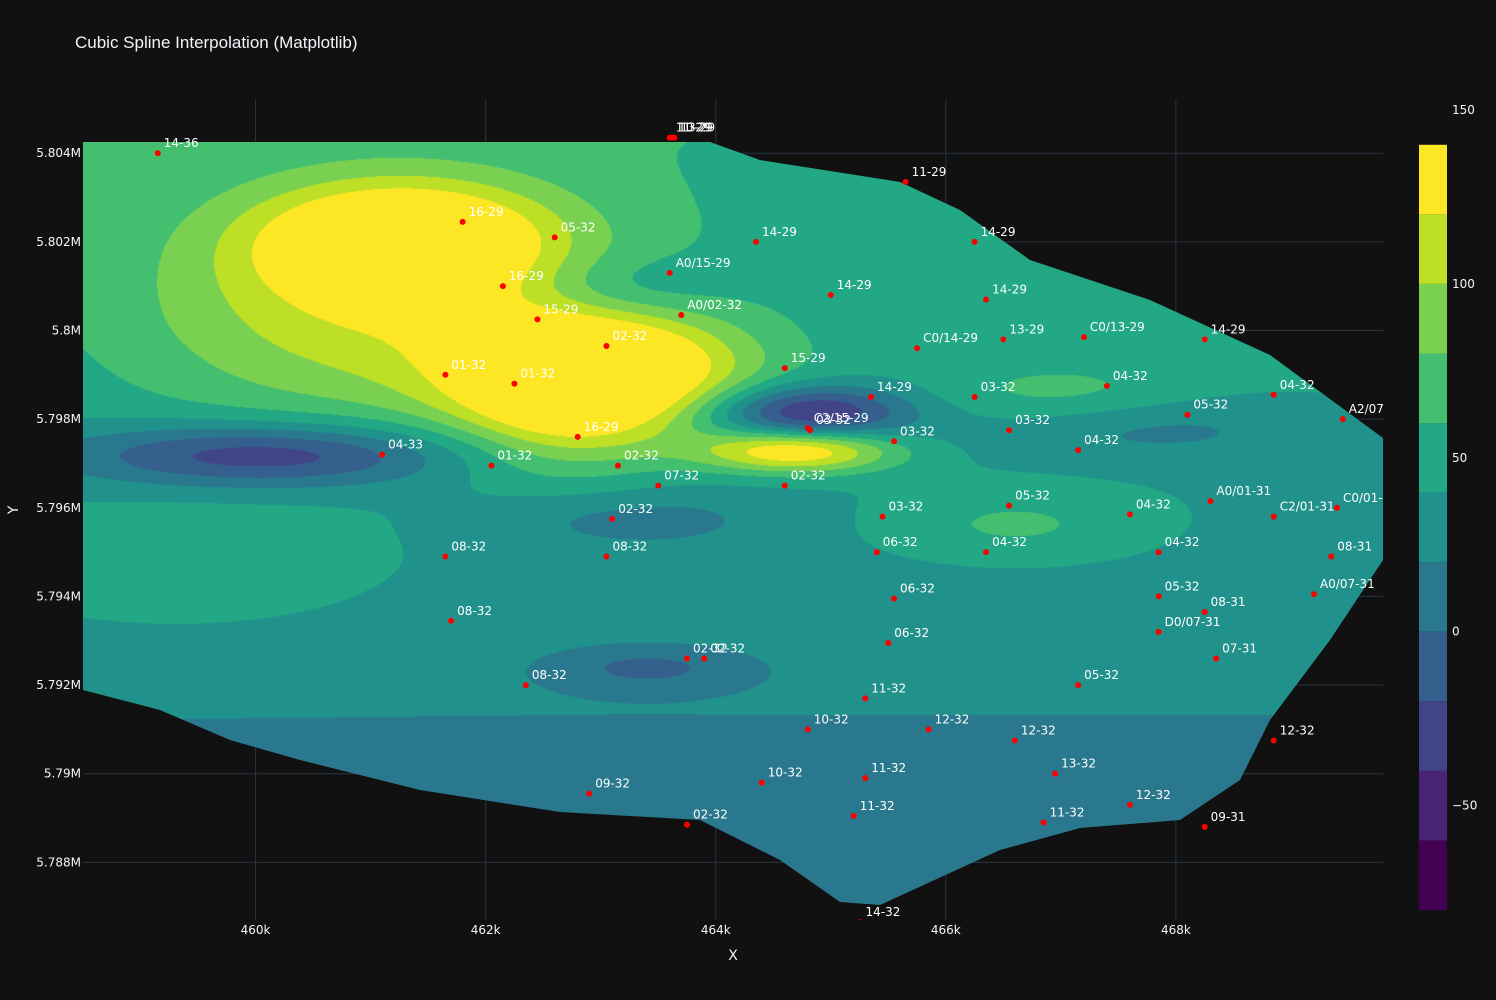 Image resolution: width=1496 pixels, height=1000 pixels. What do you see at coordinates (1456, 632) in the screenshot?
I see `colorbar-tick-label: 0` at bounding box center [1456, 632].